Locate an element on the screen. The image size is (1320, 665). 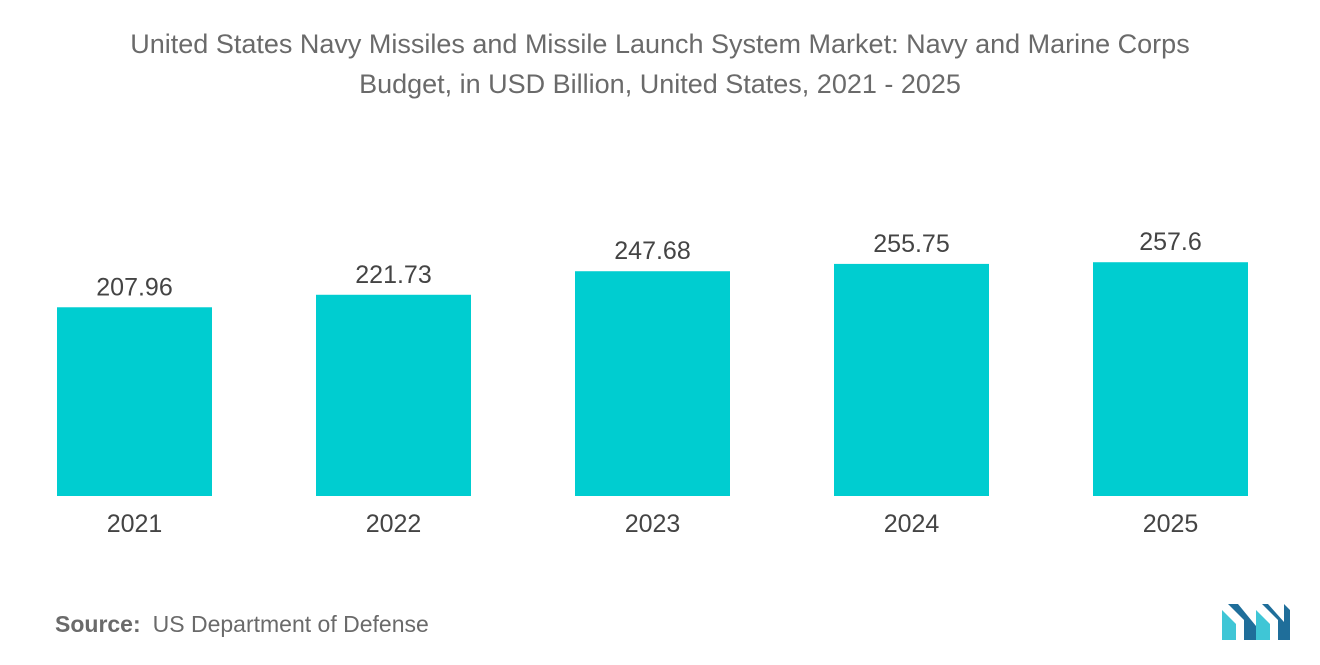
value-labels-layer: 207.96 221.73 247.68 255.75 257.6 is located at coordinates (649, 264).